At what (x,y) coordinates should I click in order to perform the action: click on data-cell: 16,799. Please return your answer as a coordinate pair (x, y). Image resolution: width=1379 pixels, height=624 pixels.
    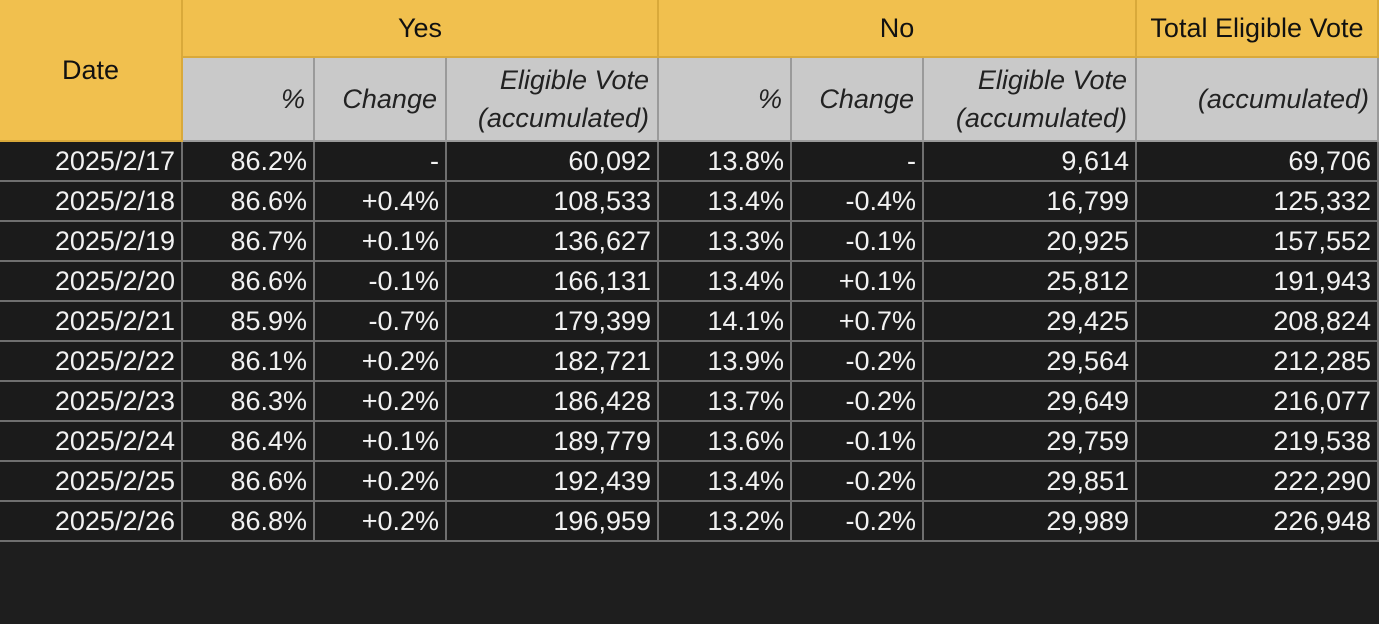
    Looking at the image, I should click on (1030, 202).